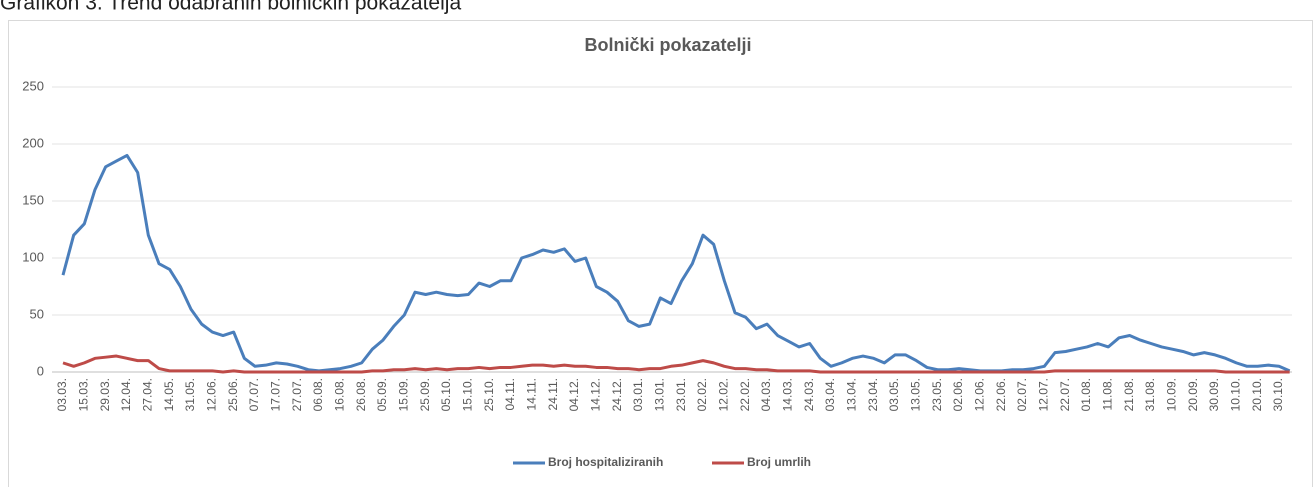 The width and height of the screenshot is (1314, 487). What do you see at coordinates (297, 394) in the screenshot?
I see `x-tick-label: 27.07.` at bounding box center [297, 394].